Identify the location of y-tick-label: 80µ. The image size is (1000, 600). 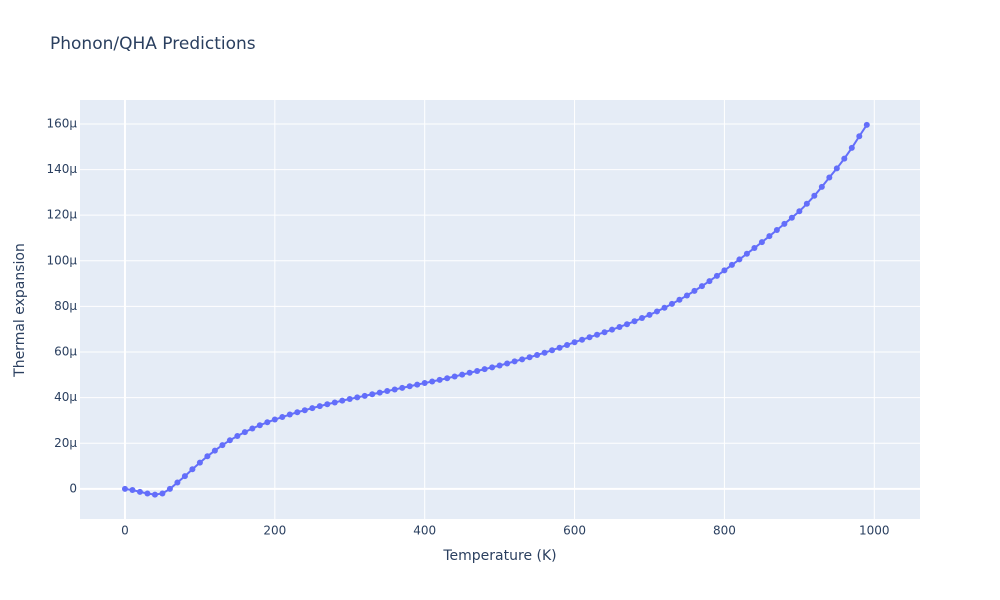
(65, 306).